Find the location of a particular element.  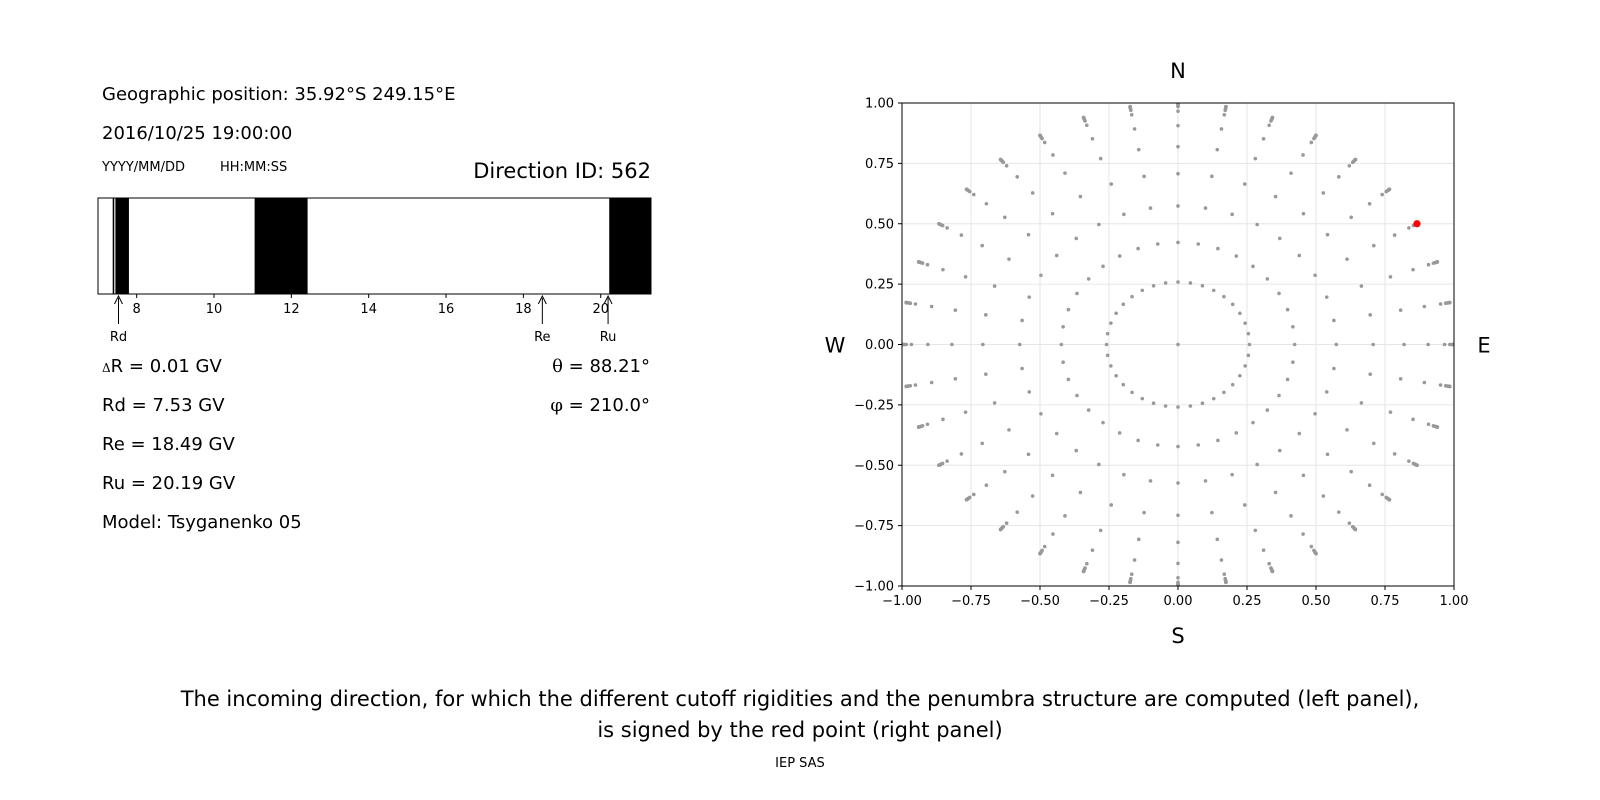

theta-stat: θ = 88.21° is located at coordinates (601, 366).